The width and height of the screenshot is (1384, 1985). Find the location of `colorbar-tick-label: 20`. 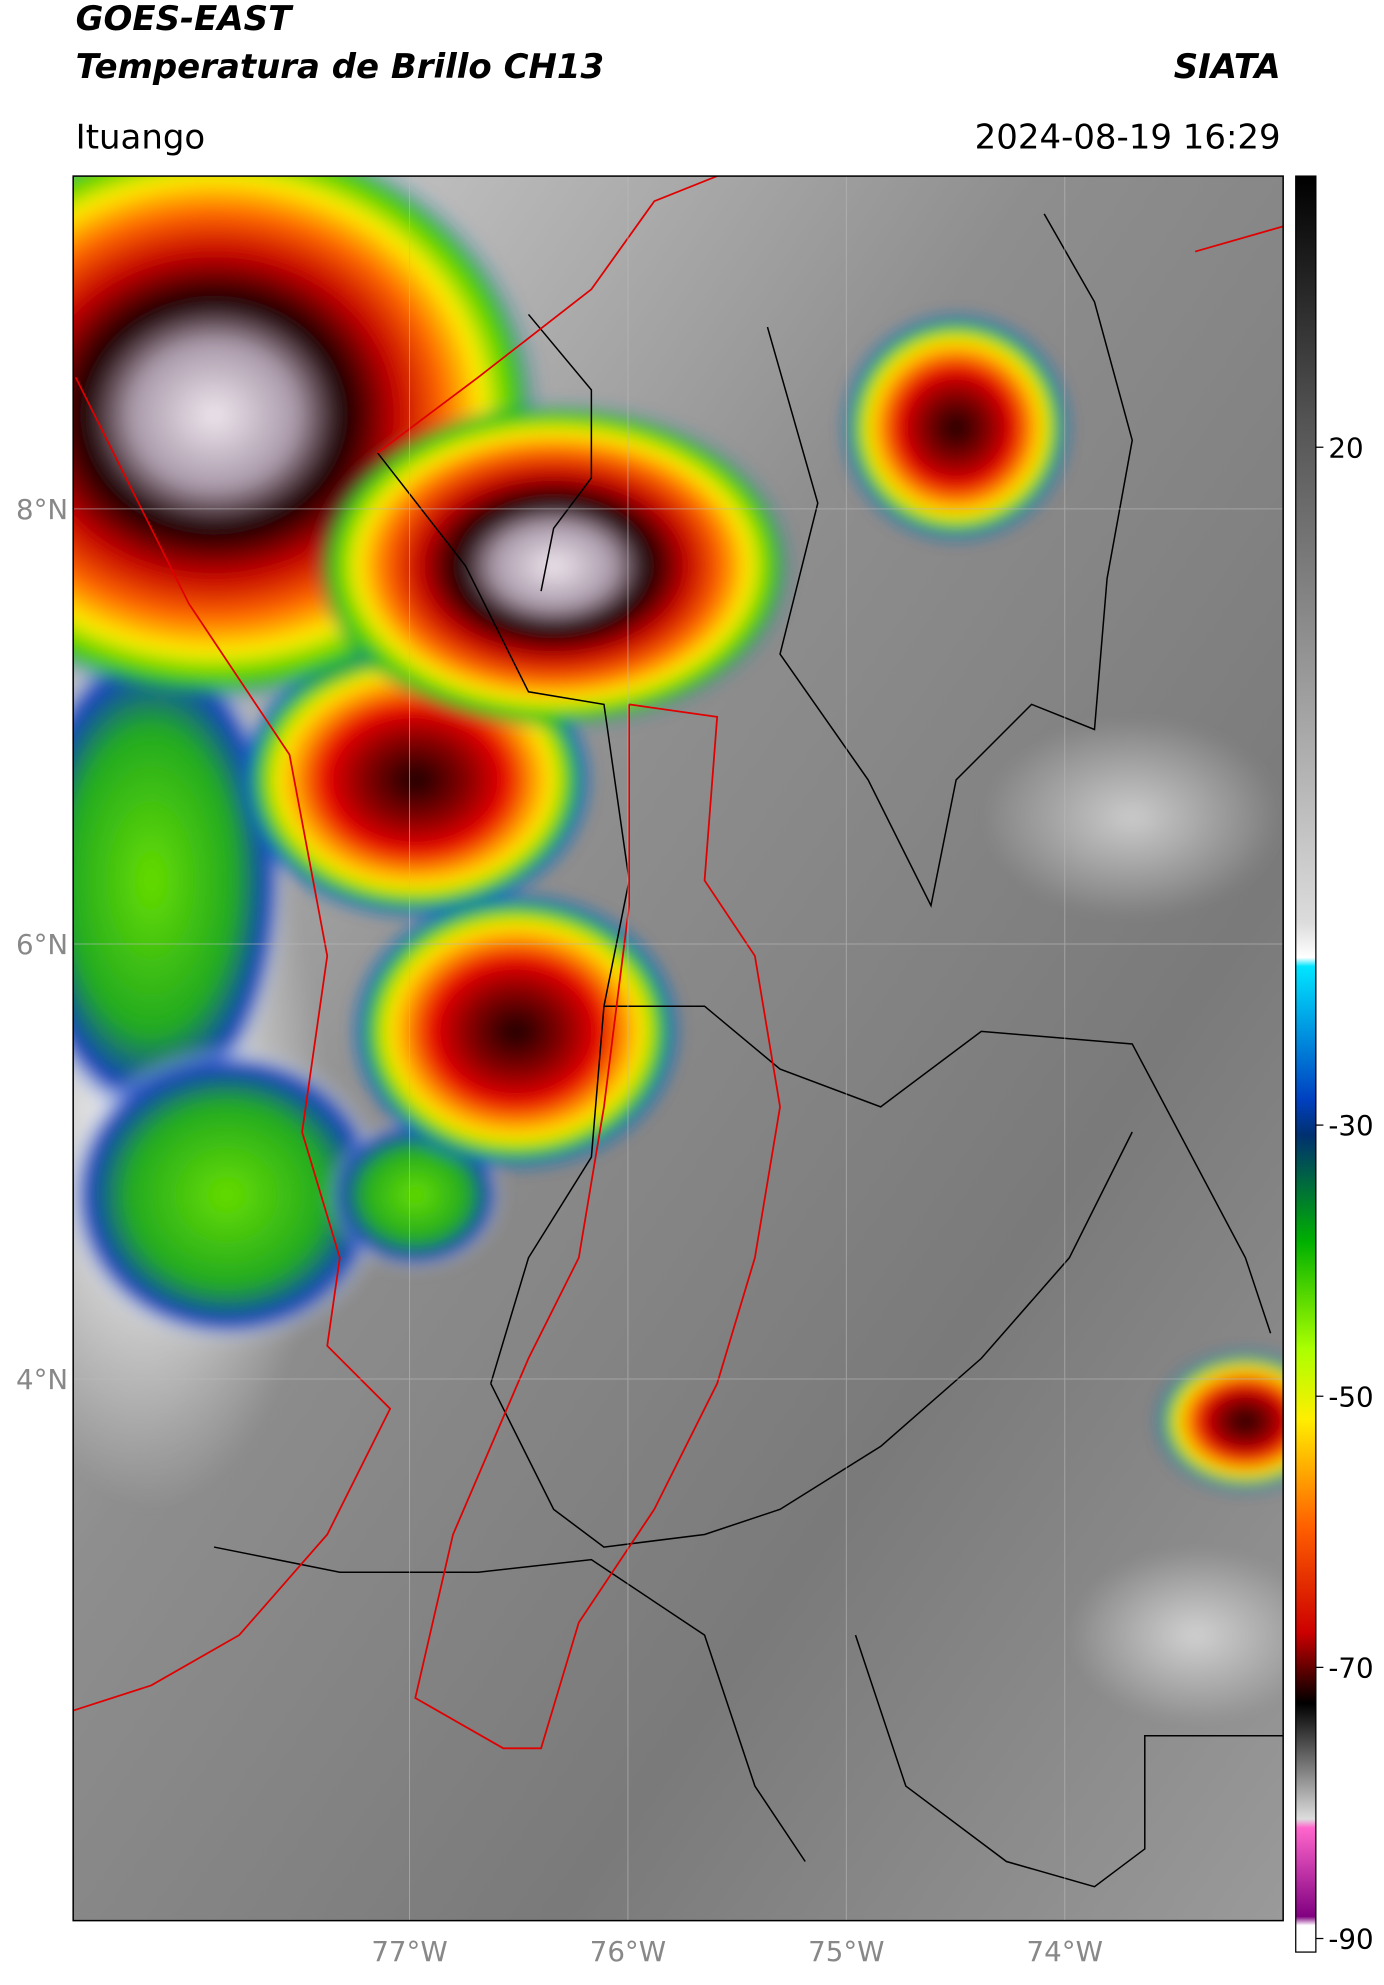

colorbar-tick-label: 20 is located at coordinates (1345, 447).